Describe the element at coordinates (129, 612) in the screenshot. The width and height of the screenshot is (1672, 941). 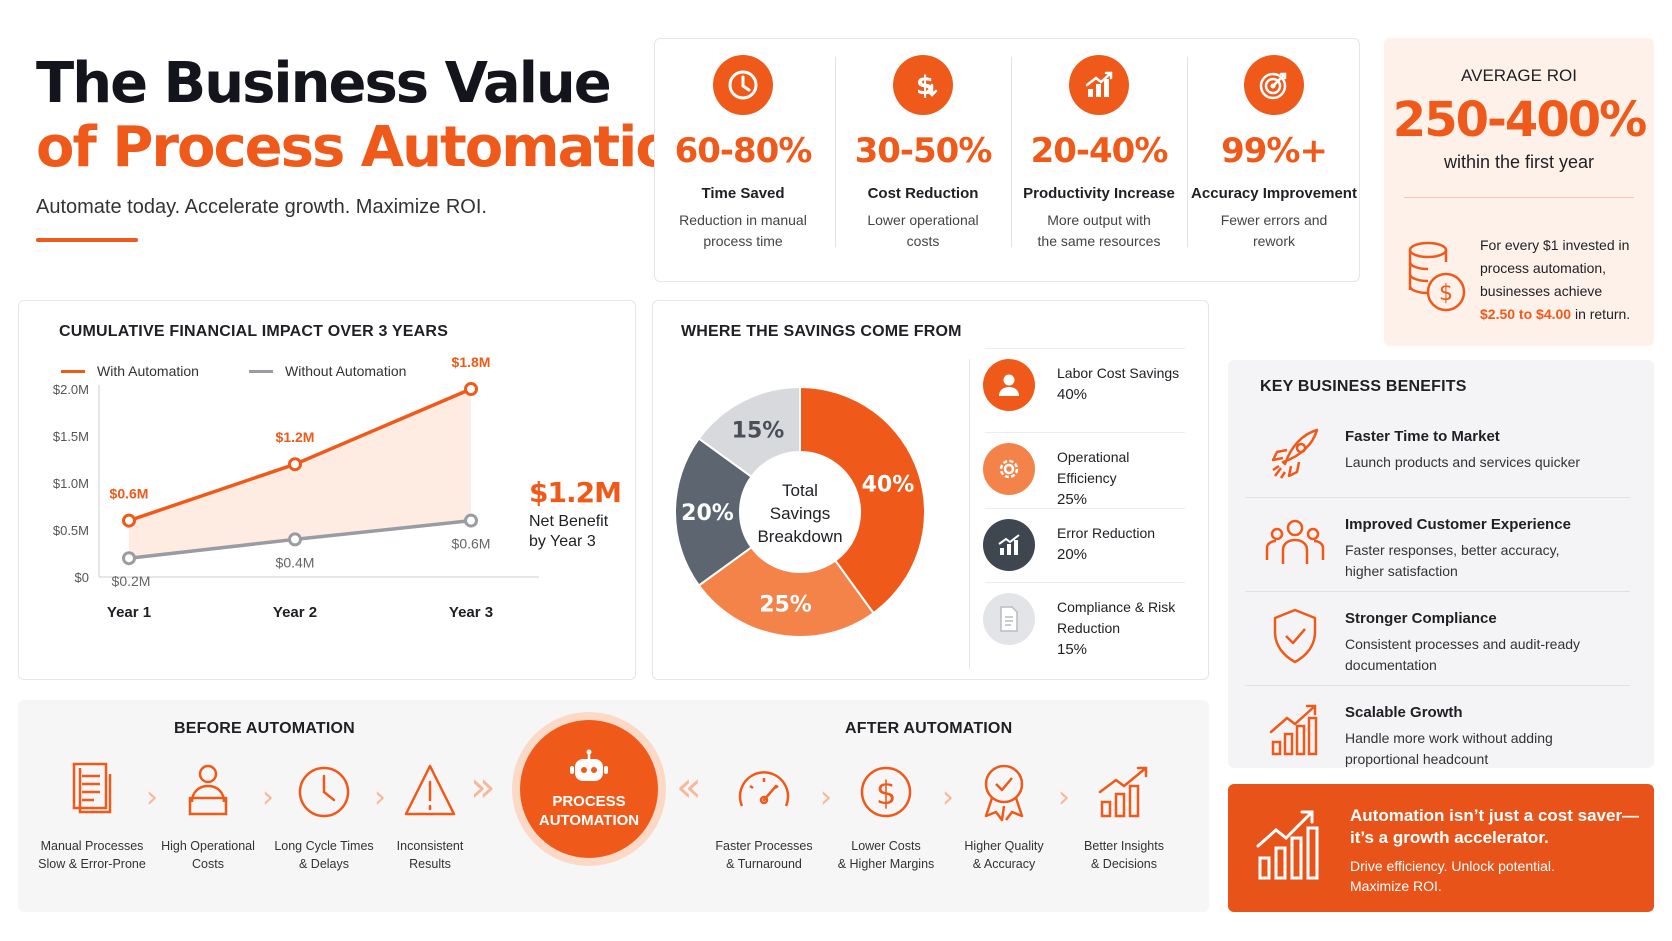
I see `x-tick-label: Year 1` at that location.